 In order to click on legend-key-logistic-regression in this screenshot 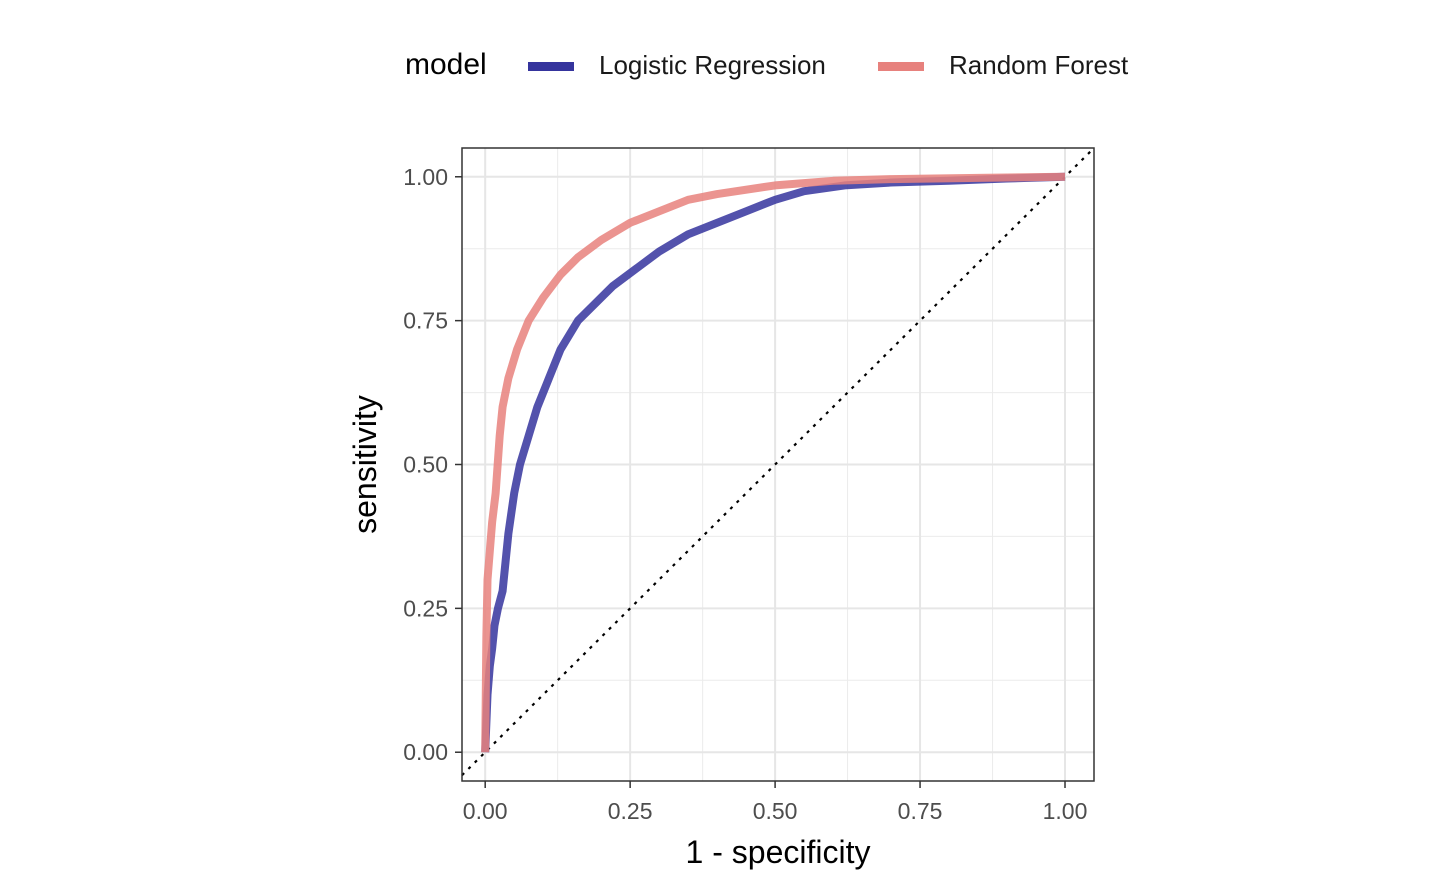, I will do `click(551, 66)`.